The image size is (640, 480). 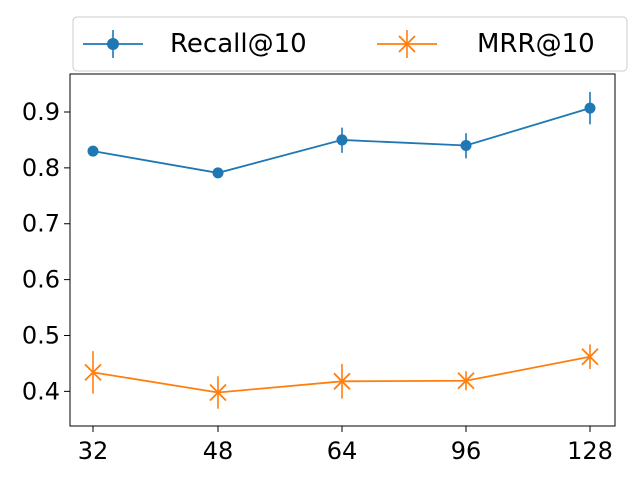 What do you see at coordinates (41, 391) in the screenshot?
I see `y-tick-label: 0.4` at bounding box center [41, 391].